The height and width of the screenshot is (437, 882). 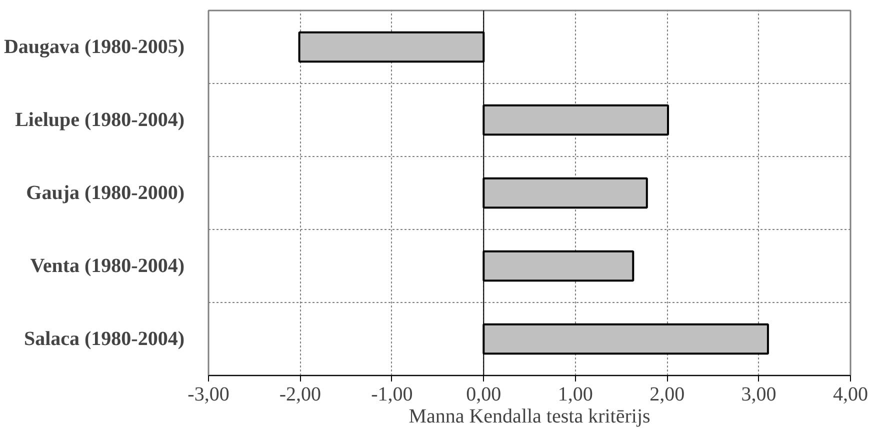 I want to click on x-tick-label: 1,00, so click(x=575, y=395).